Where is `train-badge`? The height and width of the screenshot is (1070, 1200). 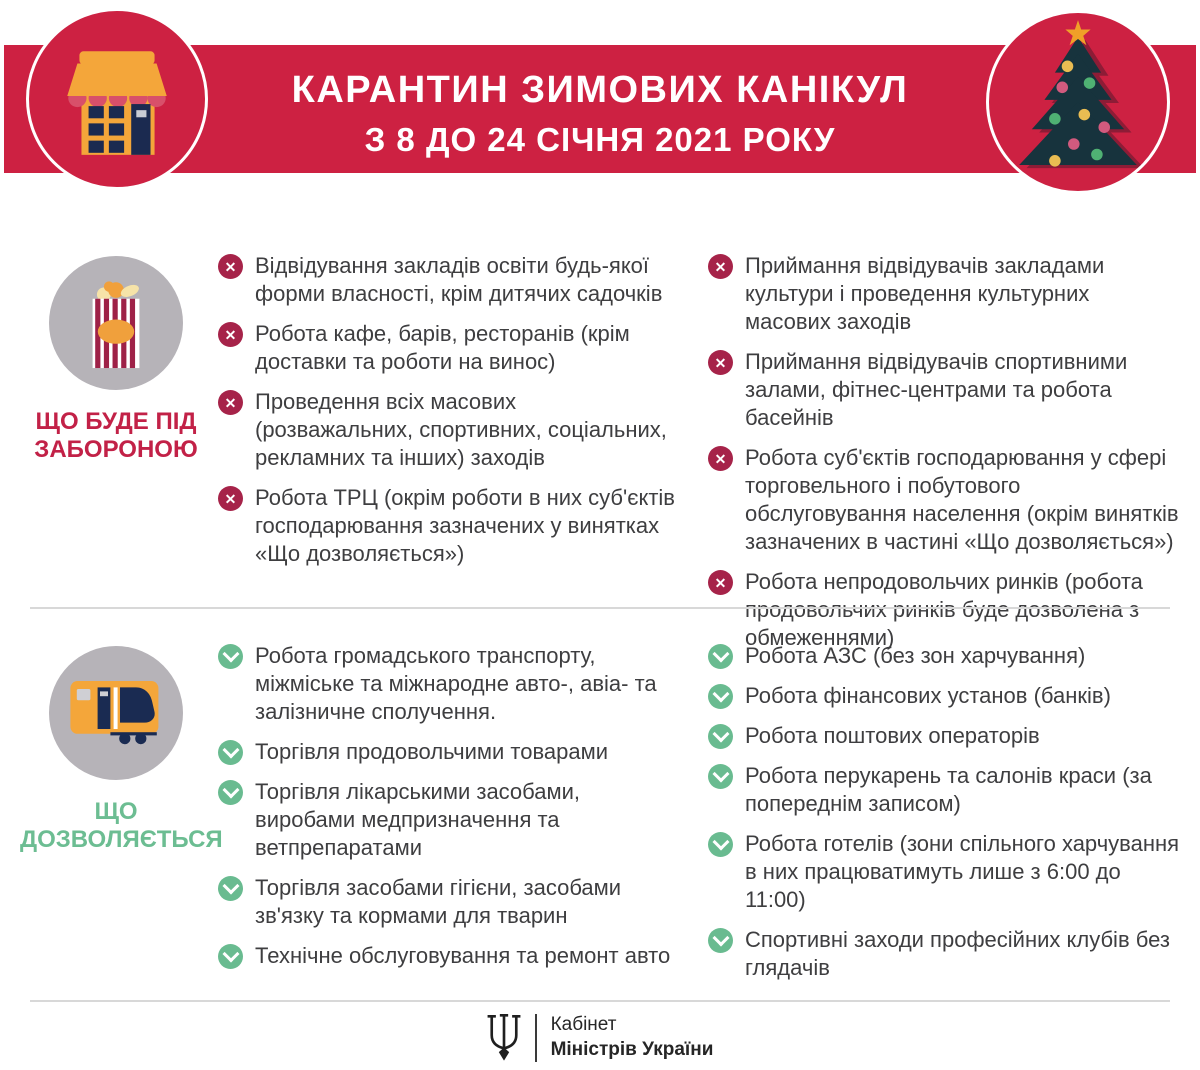 train-badge is located at coordinates (116, 713).